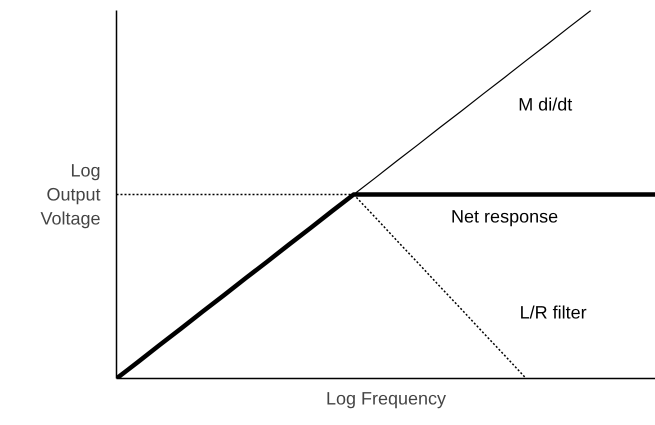 This screenshot has height=425, width=655. I want to click on series-label: L/R filter, so click(553, 312).